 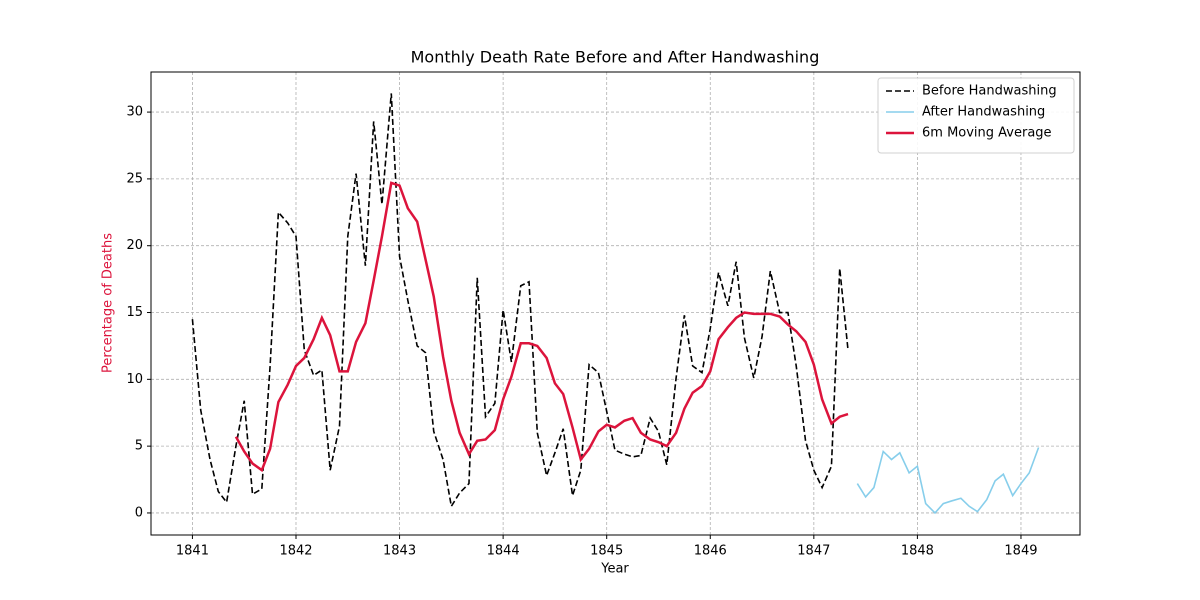 What do you see at coordinates (917, 551) in the screenshot?
I see `x-tick-label: 1848` at bounding box center [917, 551].